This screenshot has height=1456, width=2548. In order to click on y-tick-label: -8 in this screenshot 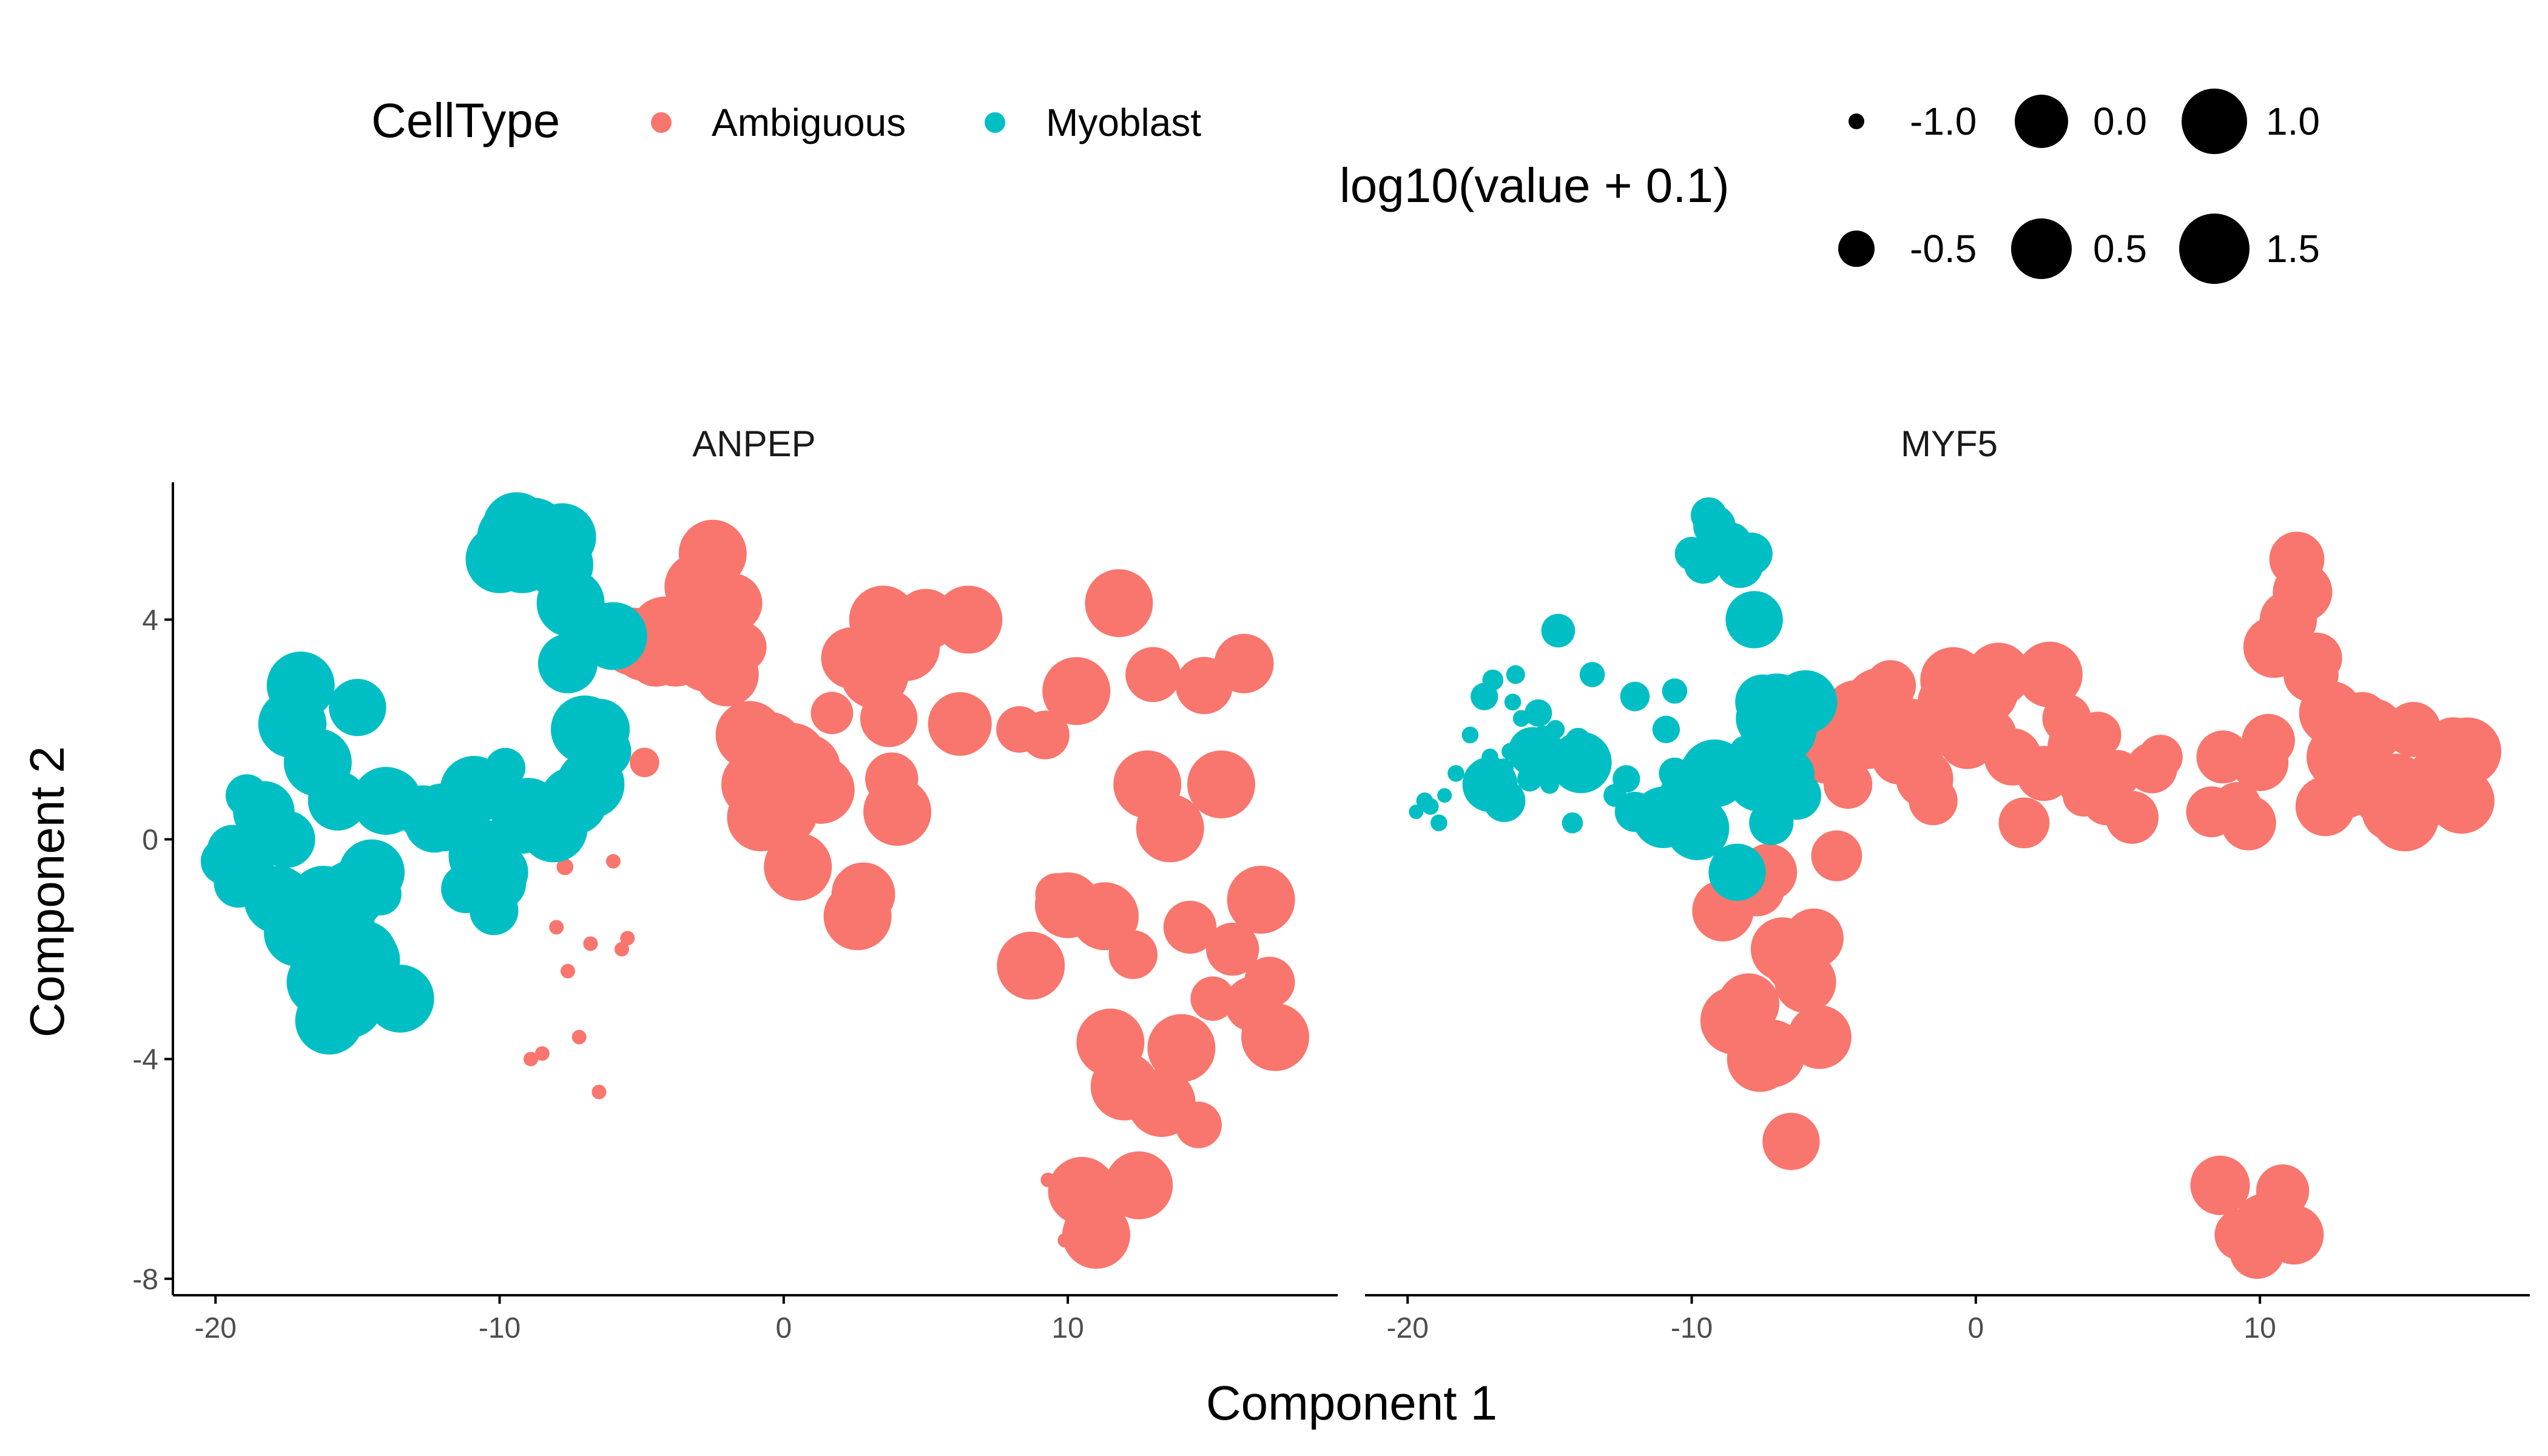, I will do `click(145, 1280)`.